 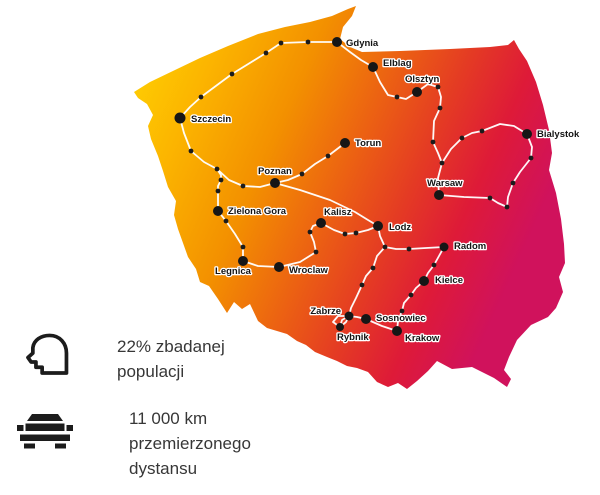 What do you see at coordinates (558, 134) in the screenshot?
I see `city-label-bialystok: Bialystok` at bounding box center [558, 134].